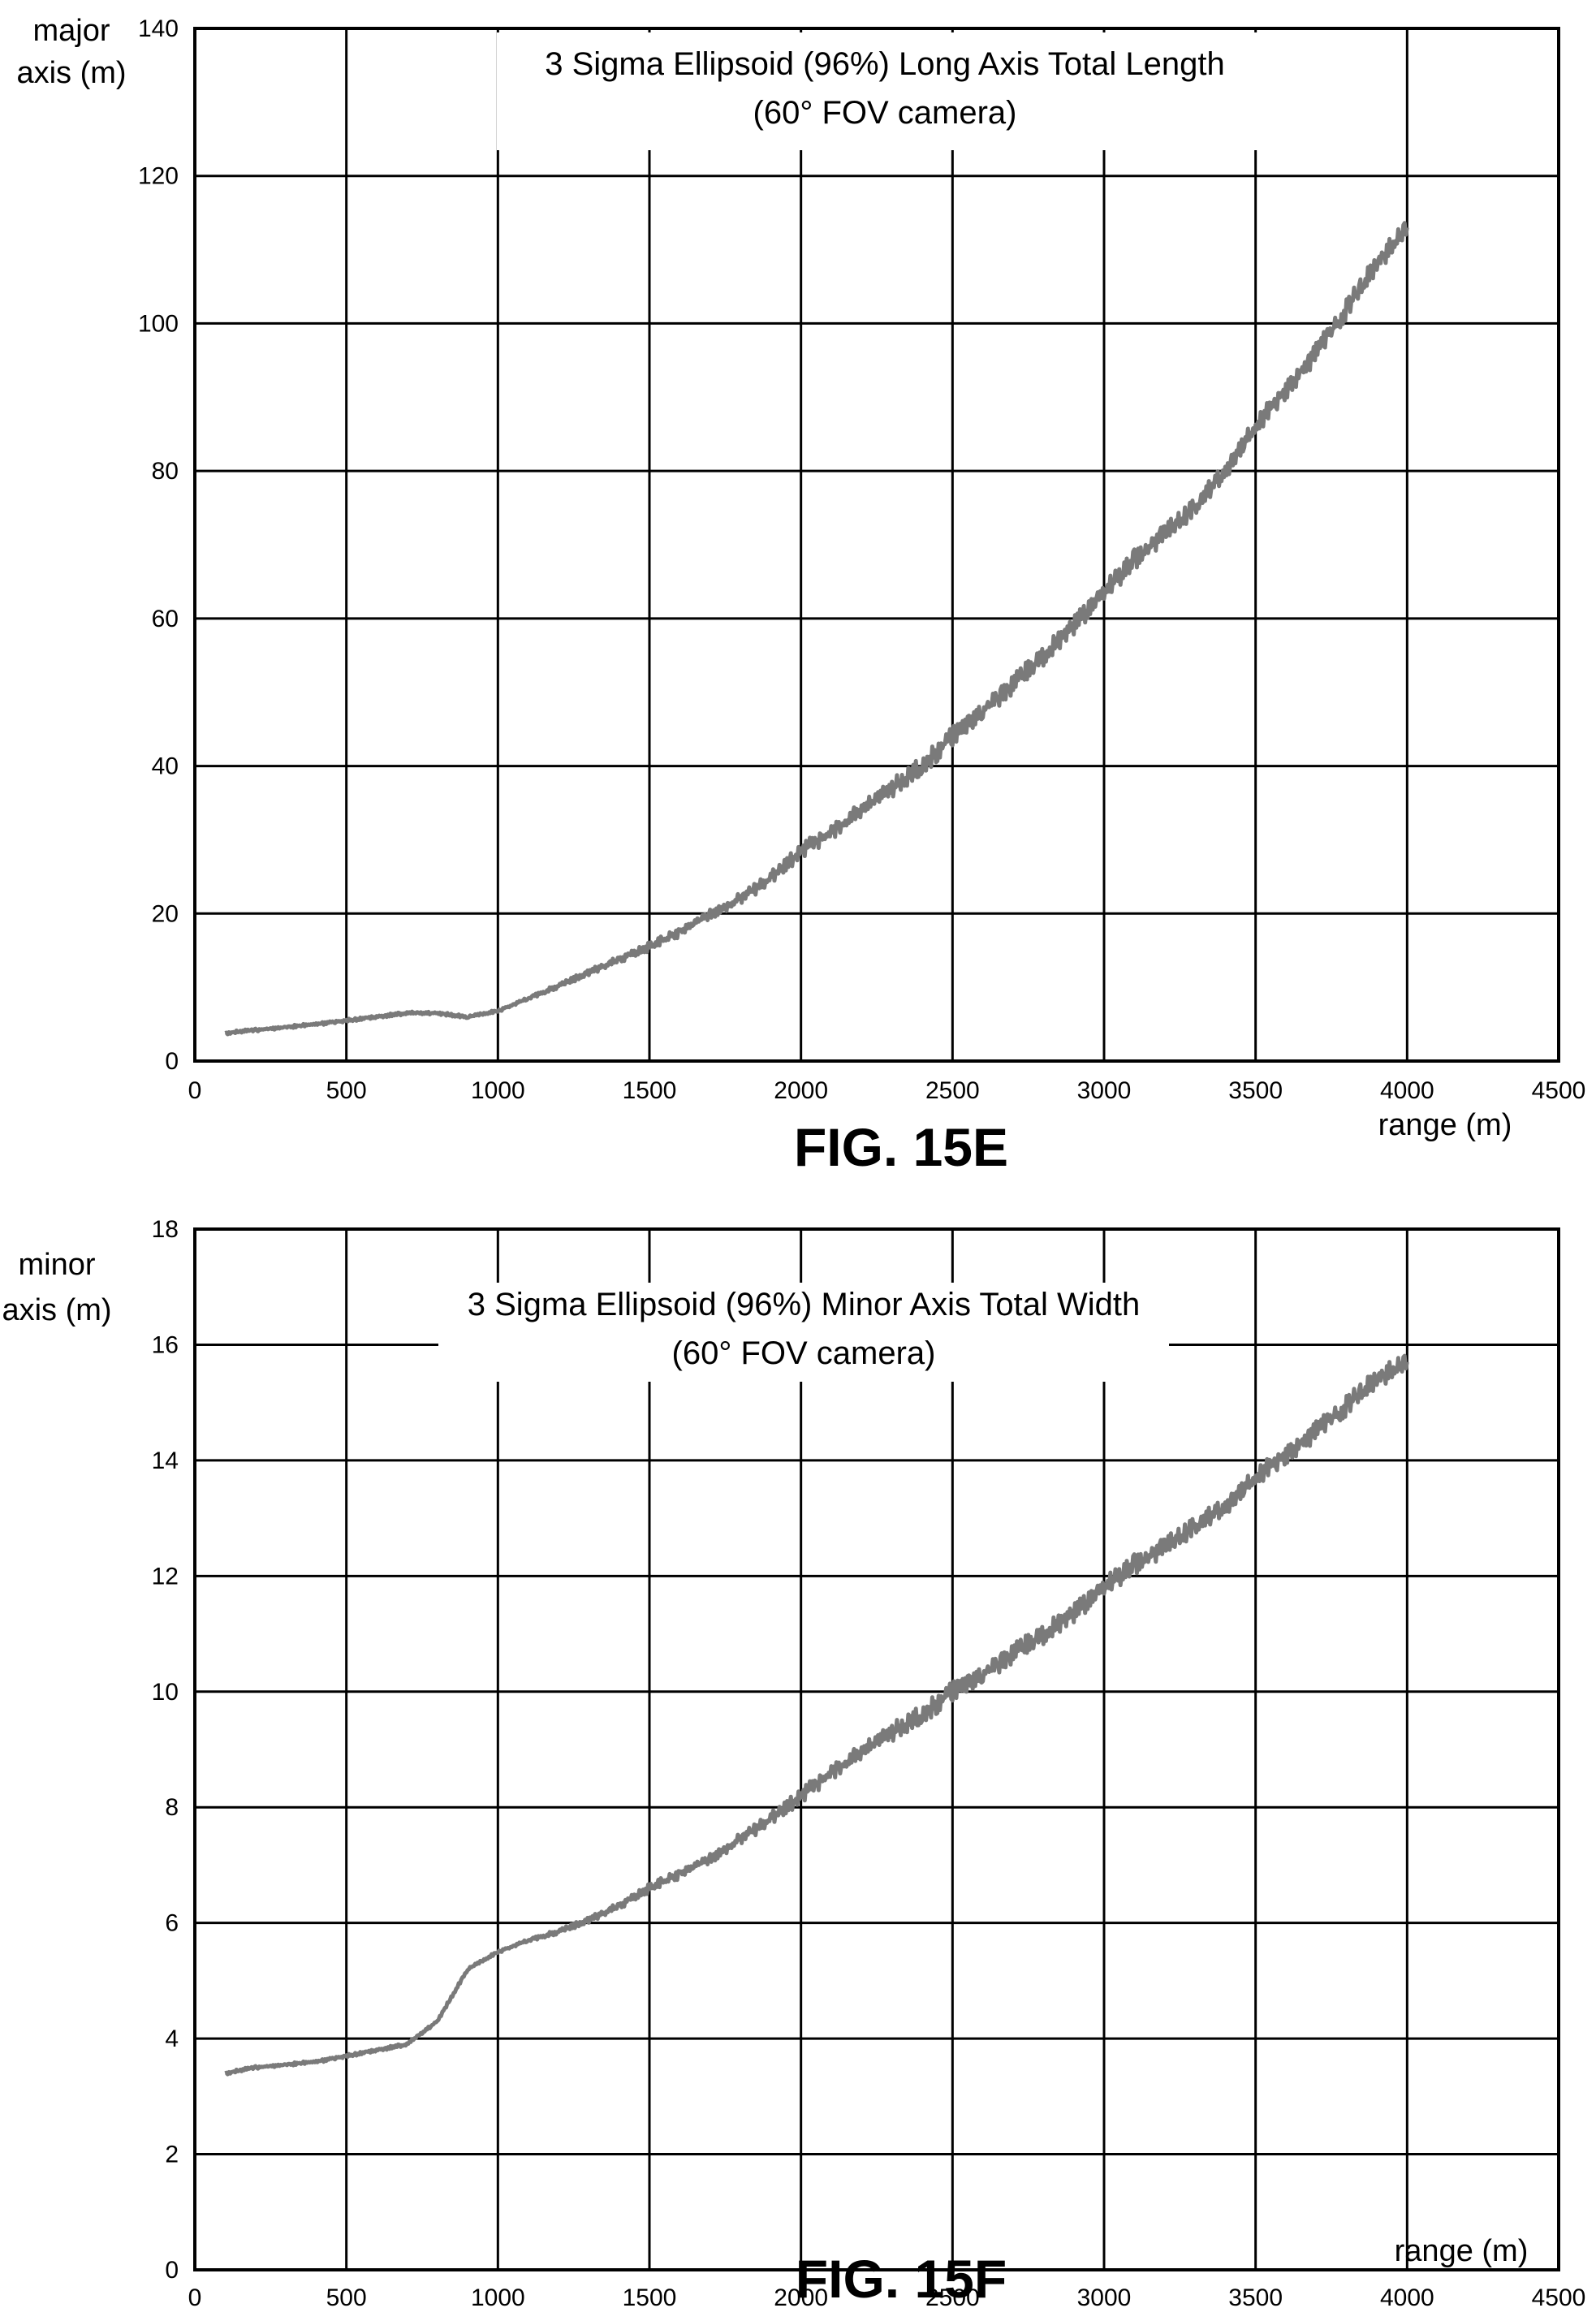  What do you see at coordinates (165, 1576) in the screenshot?
I see `y-tick-label: 12` at bounding box center [165, 1576].